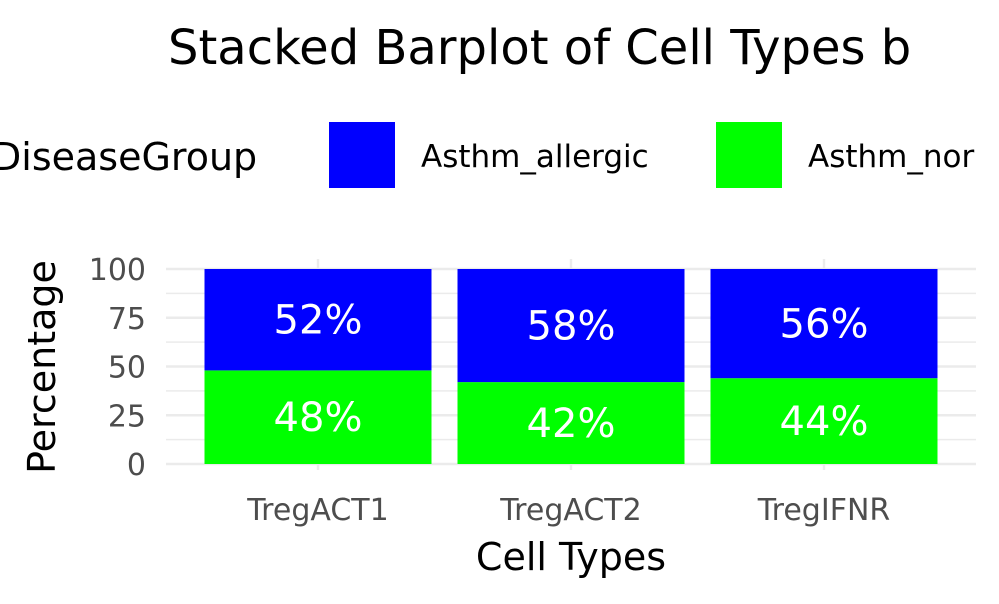 This screenshot has height=604, width=999. I want to click on legend-swatch-asthm-nor, so click(749, 155).